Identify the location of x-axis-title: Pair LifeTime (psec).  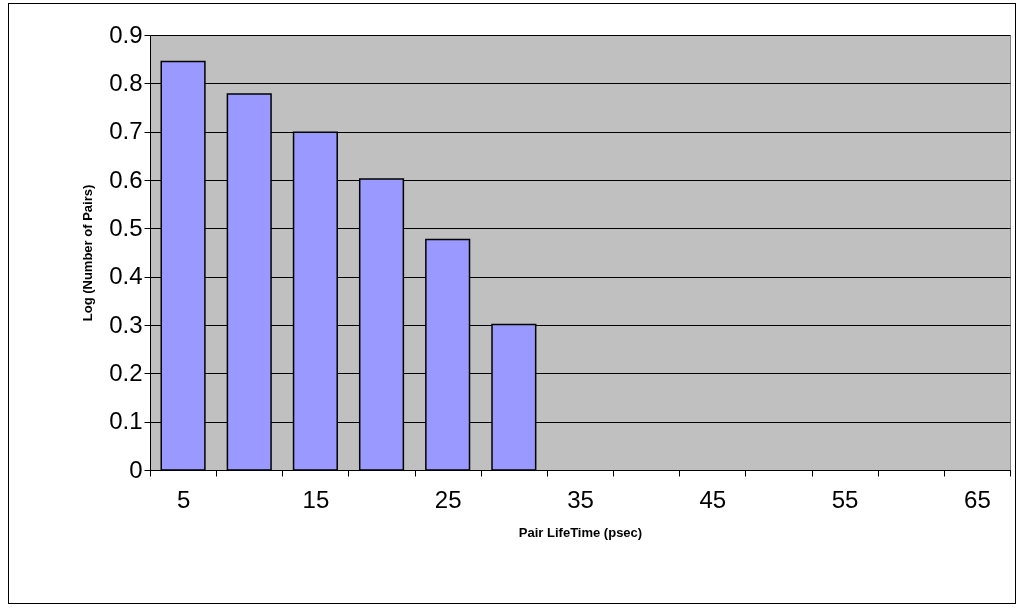
(580, 532).